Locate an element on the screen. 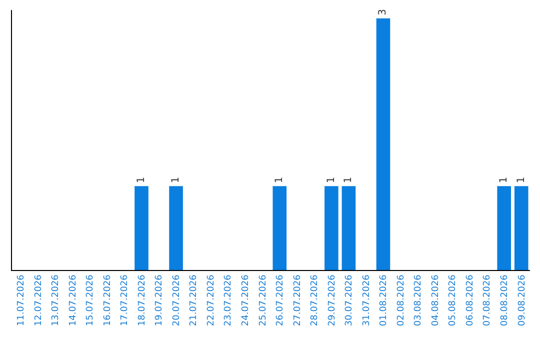 The width and height of the screenshot is (540, 340). x-tick-label: 30.07.2026 is located at coordinates (349, 300).